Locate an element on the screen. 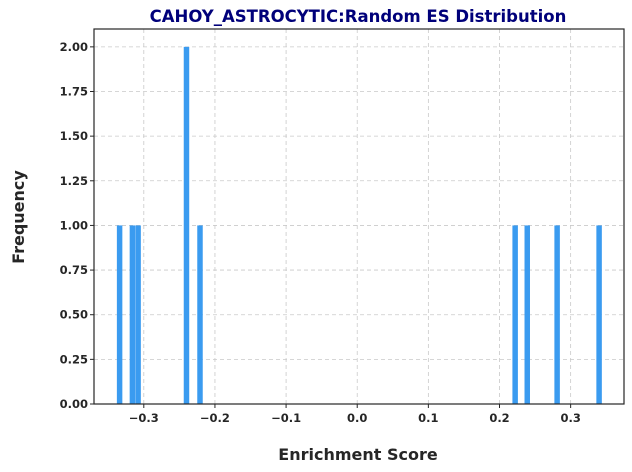 The height and width of the screenshot is (472, 632). chart-title: CAHOY_ASTROCYTIC:Random ES Distribution is located at coordinates (358, 16).